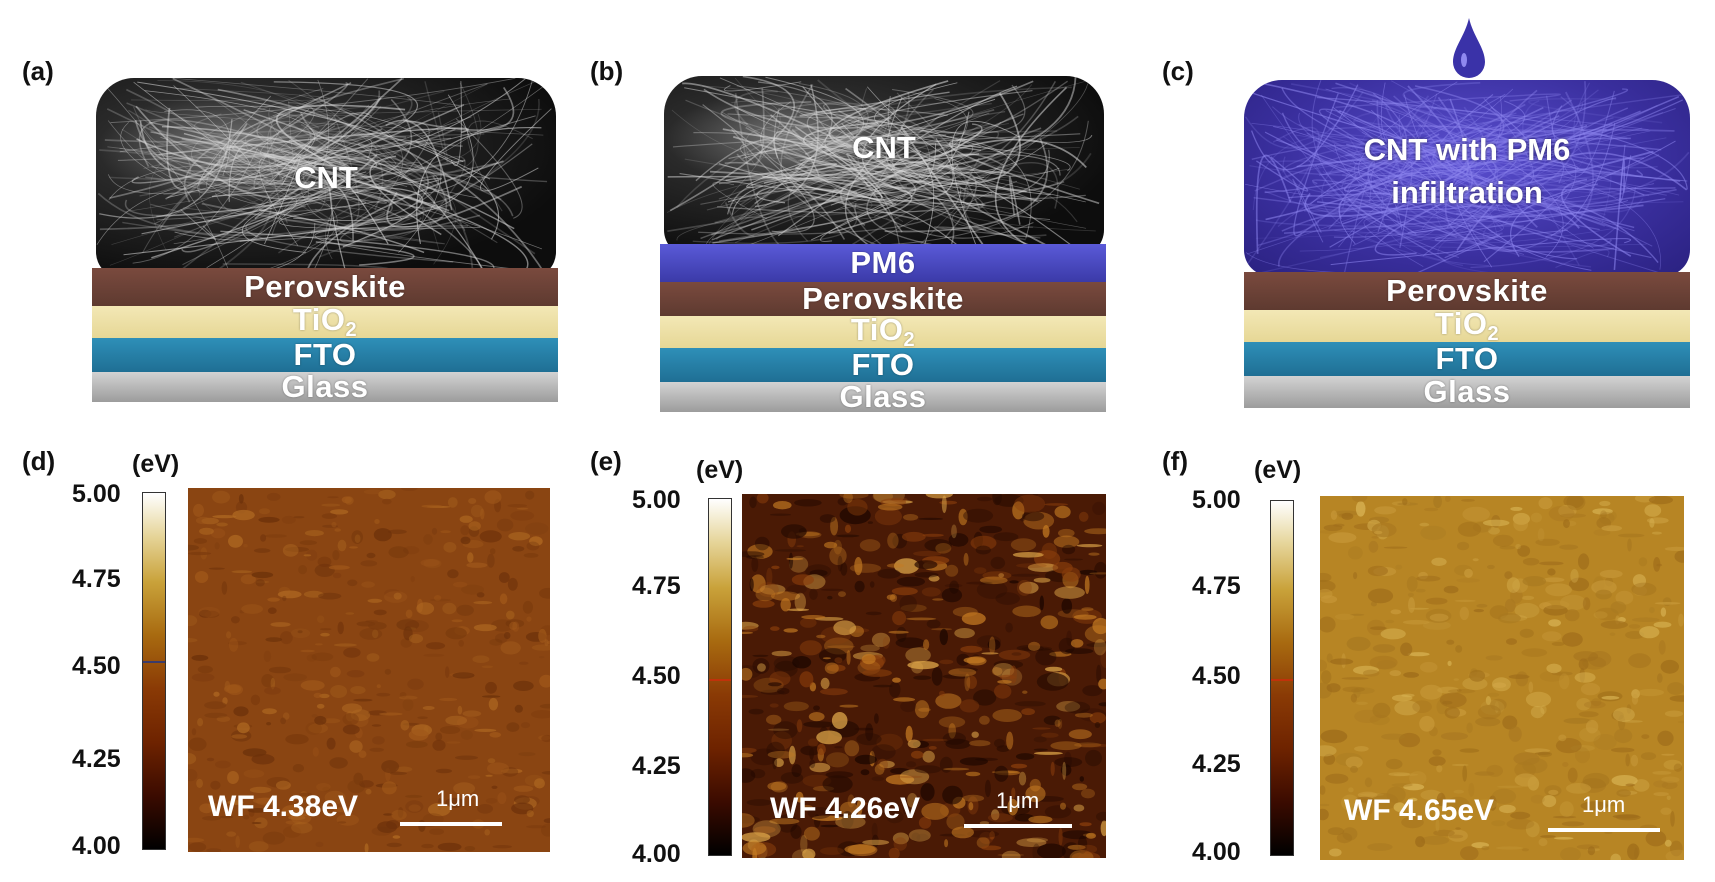 The height and width of the screenshot is (882, 1715). I want to click on tio2-layer-b: TiO2, so click(883, 331).